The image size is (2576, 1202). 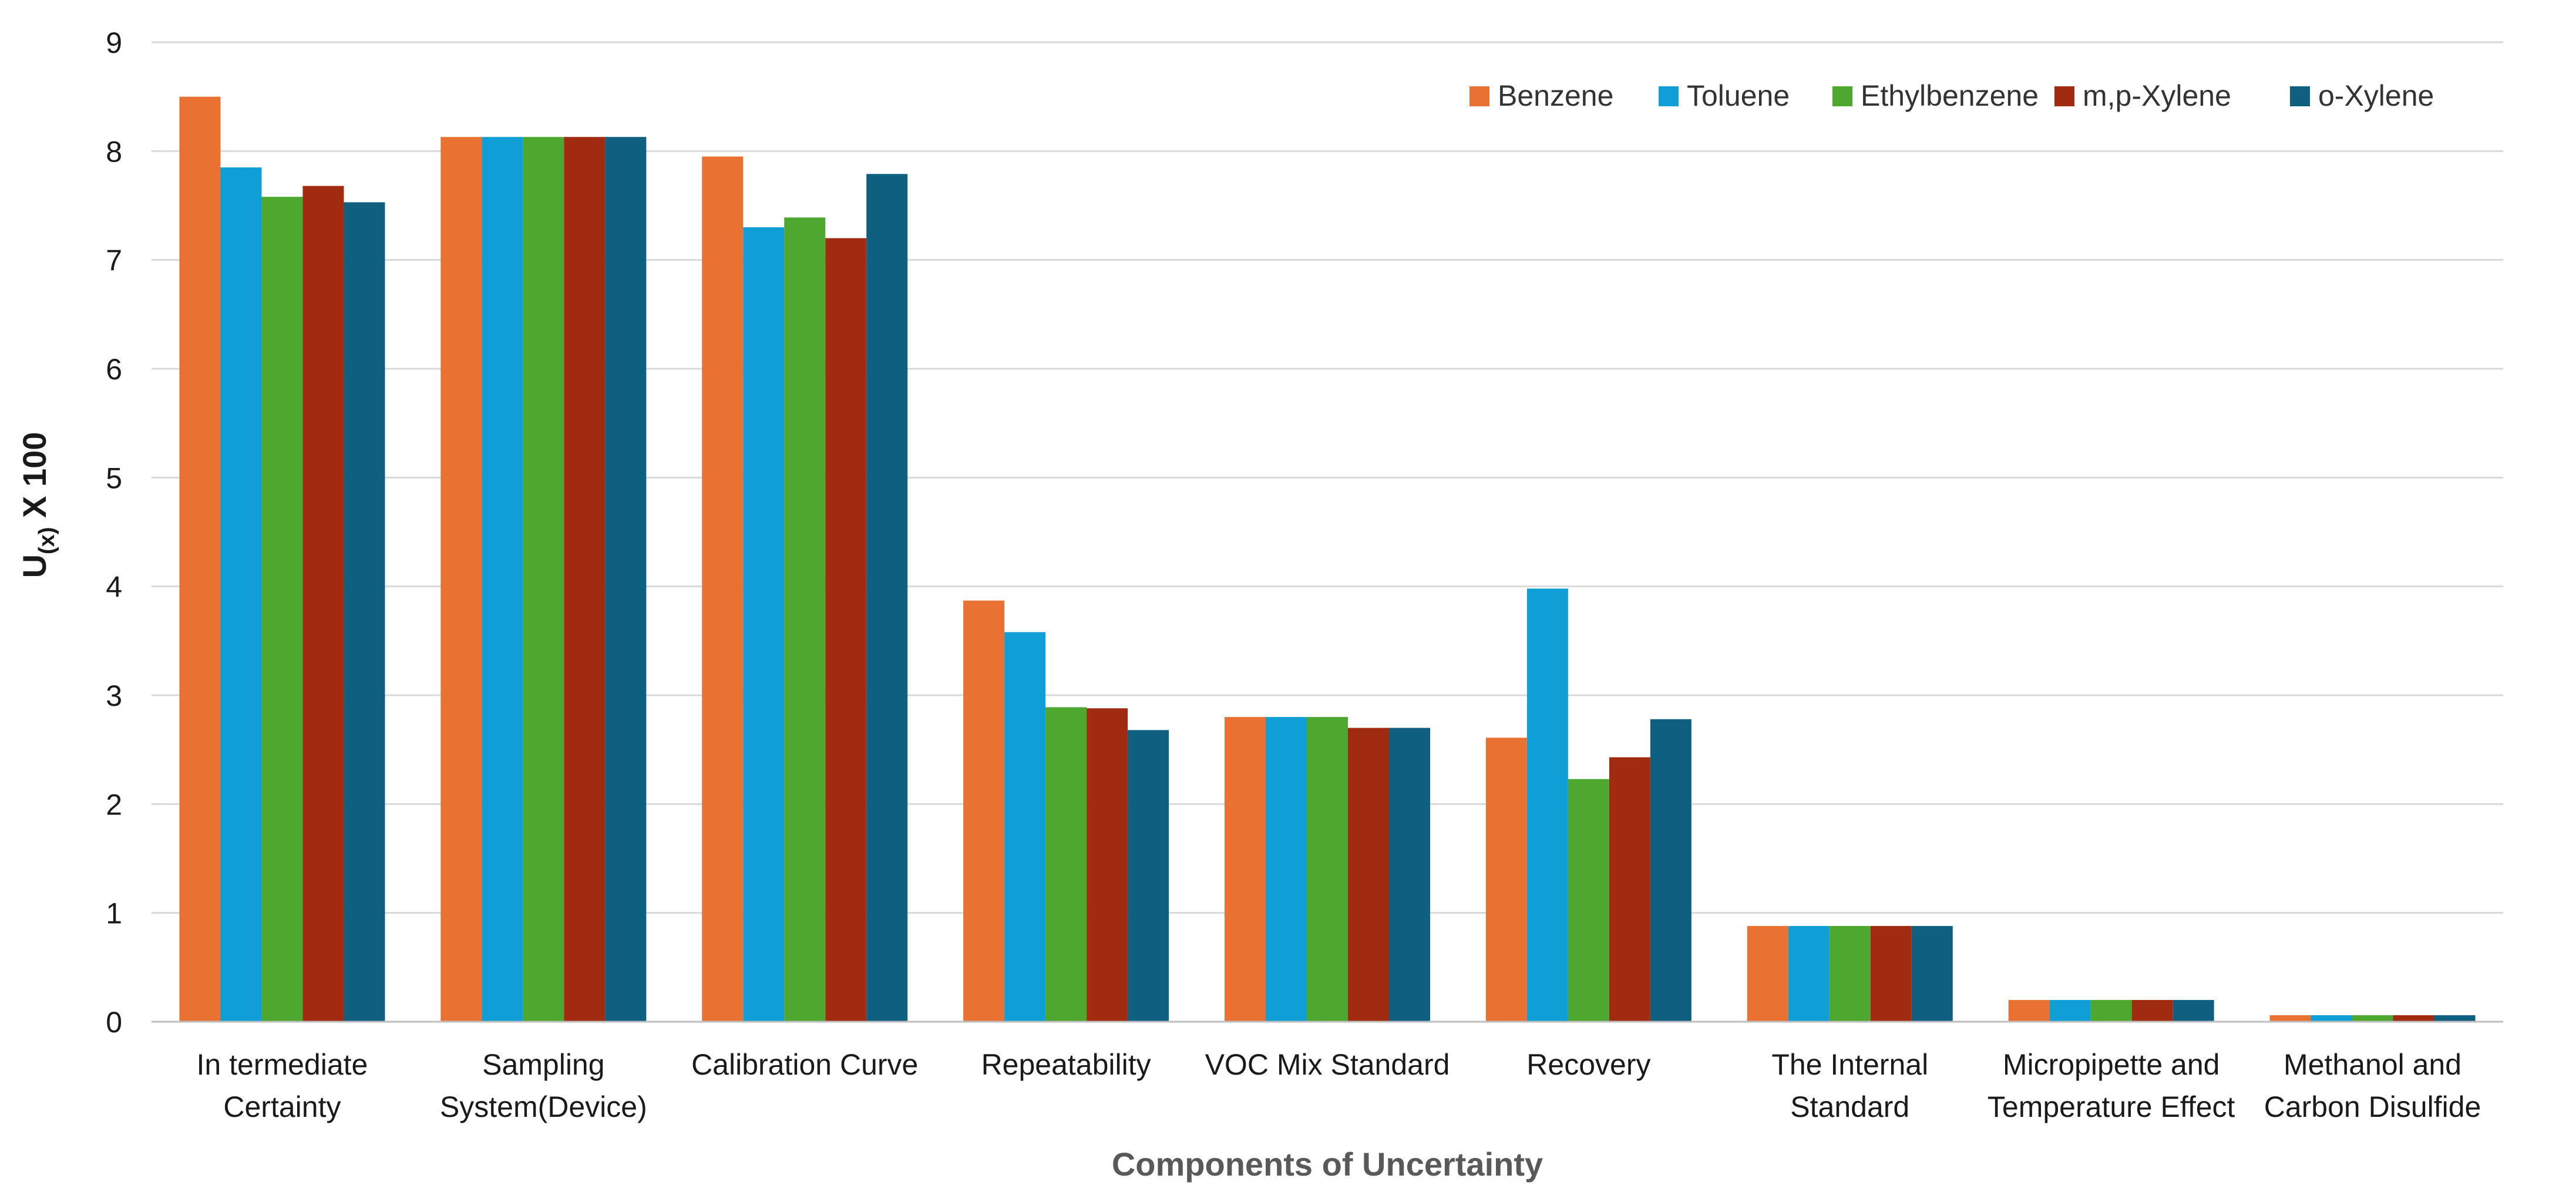 I want to click on y-tick-label: 0, so click(x=114, y=1023).